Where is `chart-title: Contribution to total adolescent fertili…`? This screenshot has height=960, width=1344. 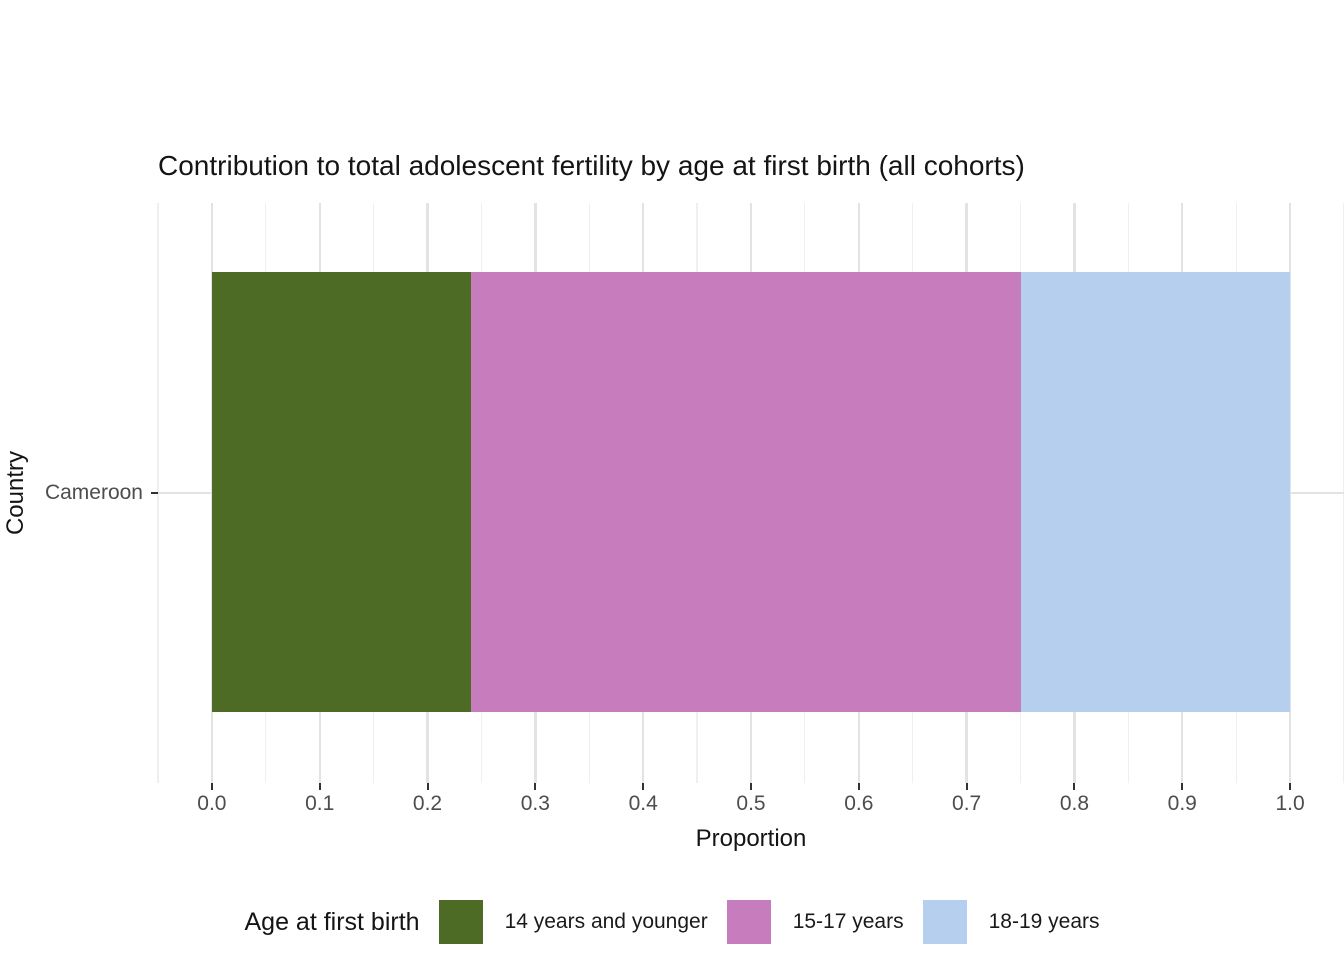
chart-title: Contribution to total adolescent fertili… is located at coordinates (591, 165).